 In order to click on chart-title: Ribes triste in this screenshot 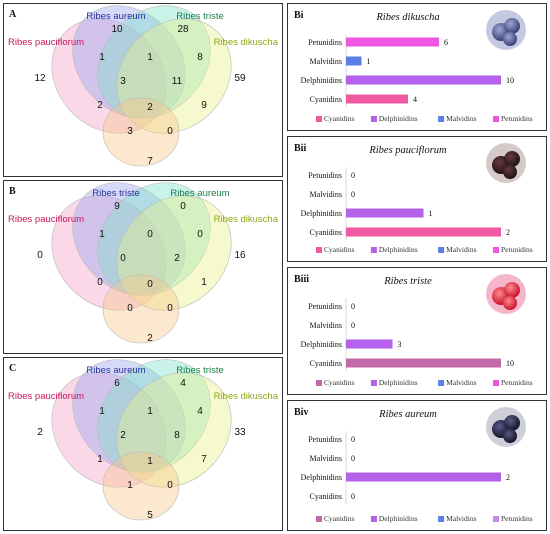, I will do `click(407, 281)`.